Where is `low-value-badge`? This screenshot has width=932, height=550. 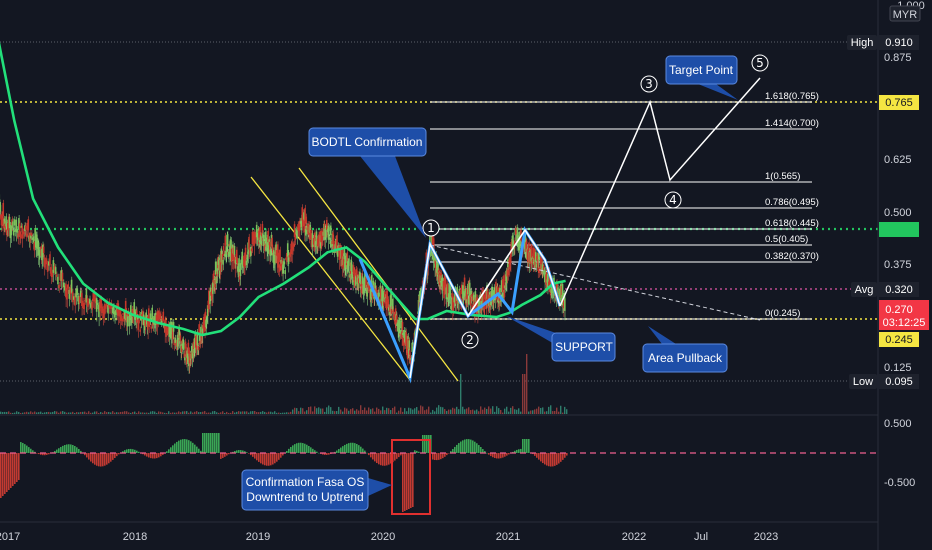 low-value-badge is located at coordinates (899, 381).